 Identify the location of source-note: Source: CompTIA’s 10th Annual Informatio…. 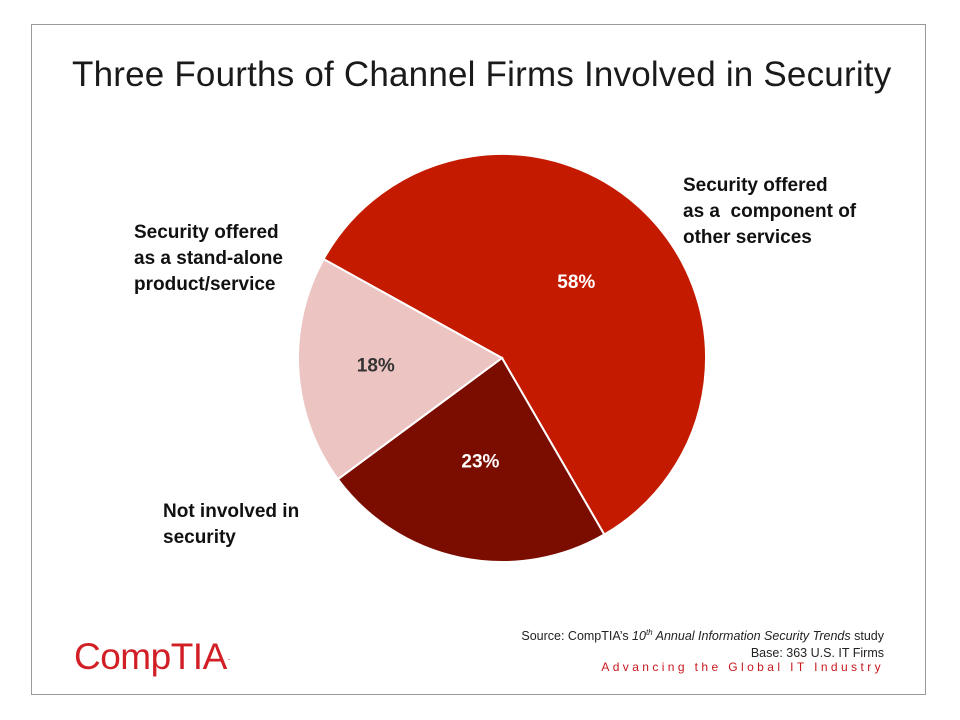
(702, 643).